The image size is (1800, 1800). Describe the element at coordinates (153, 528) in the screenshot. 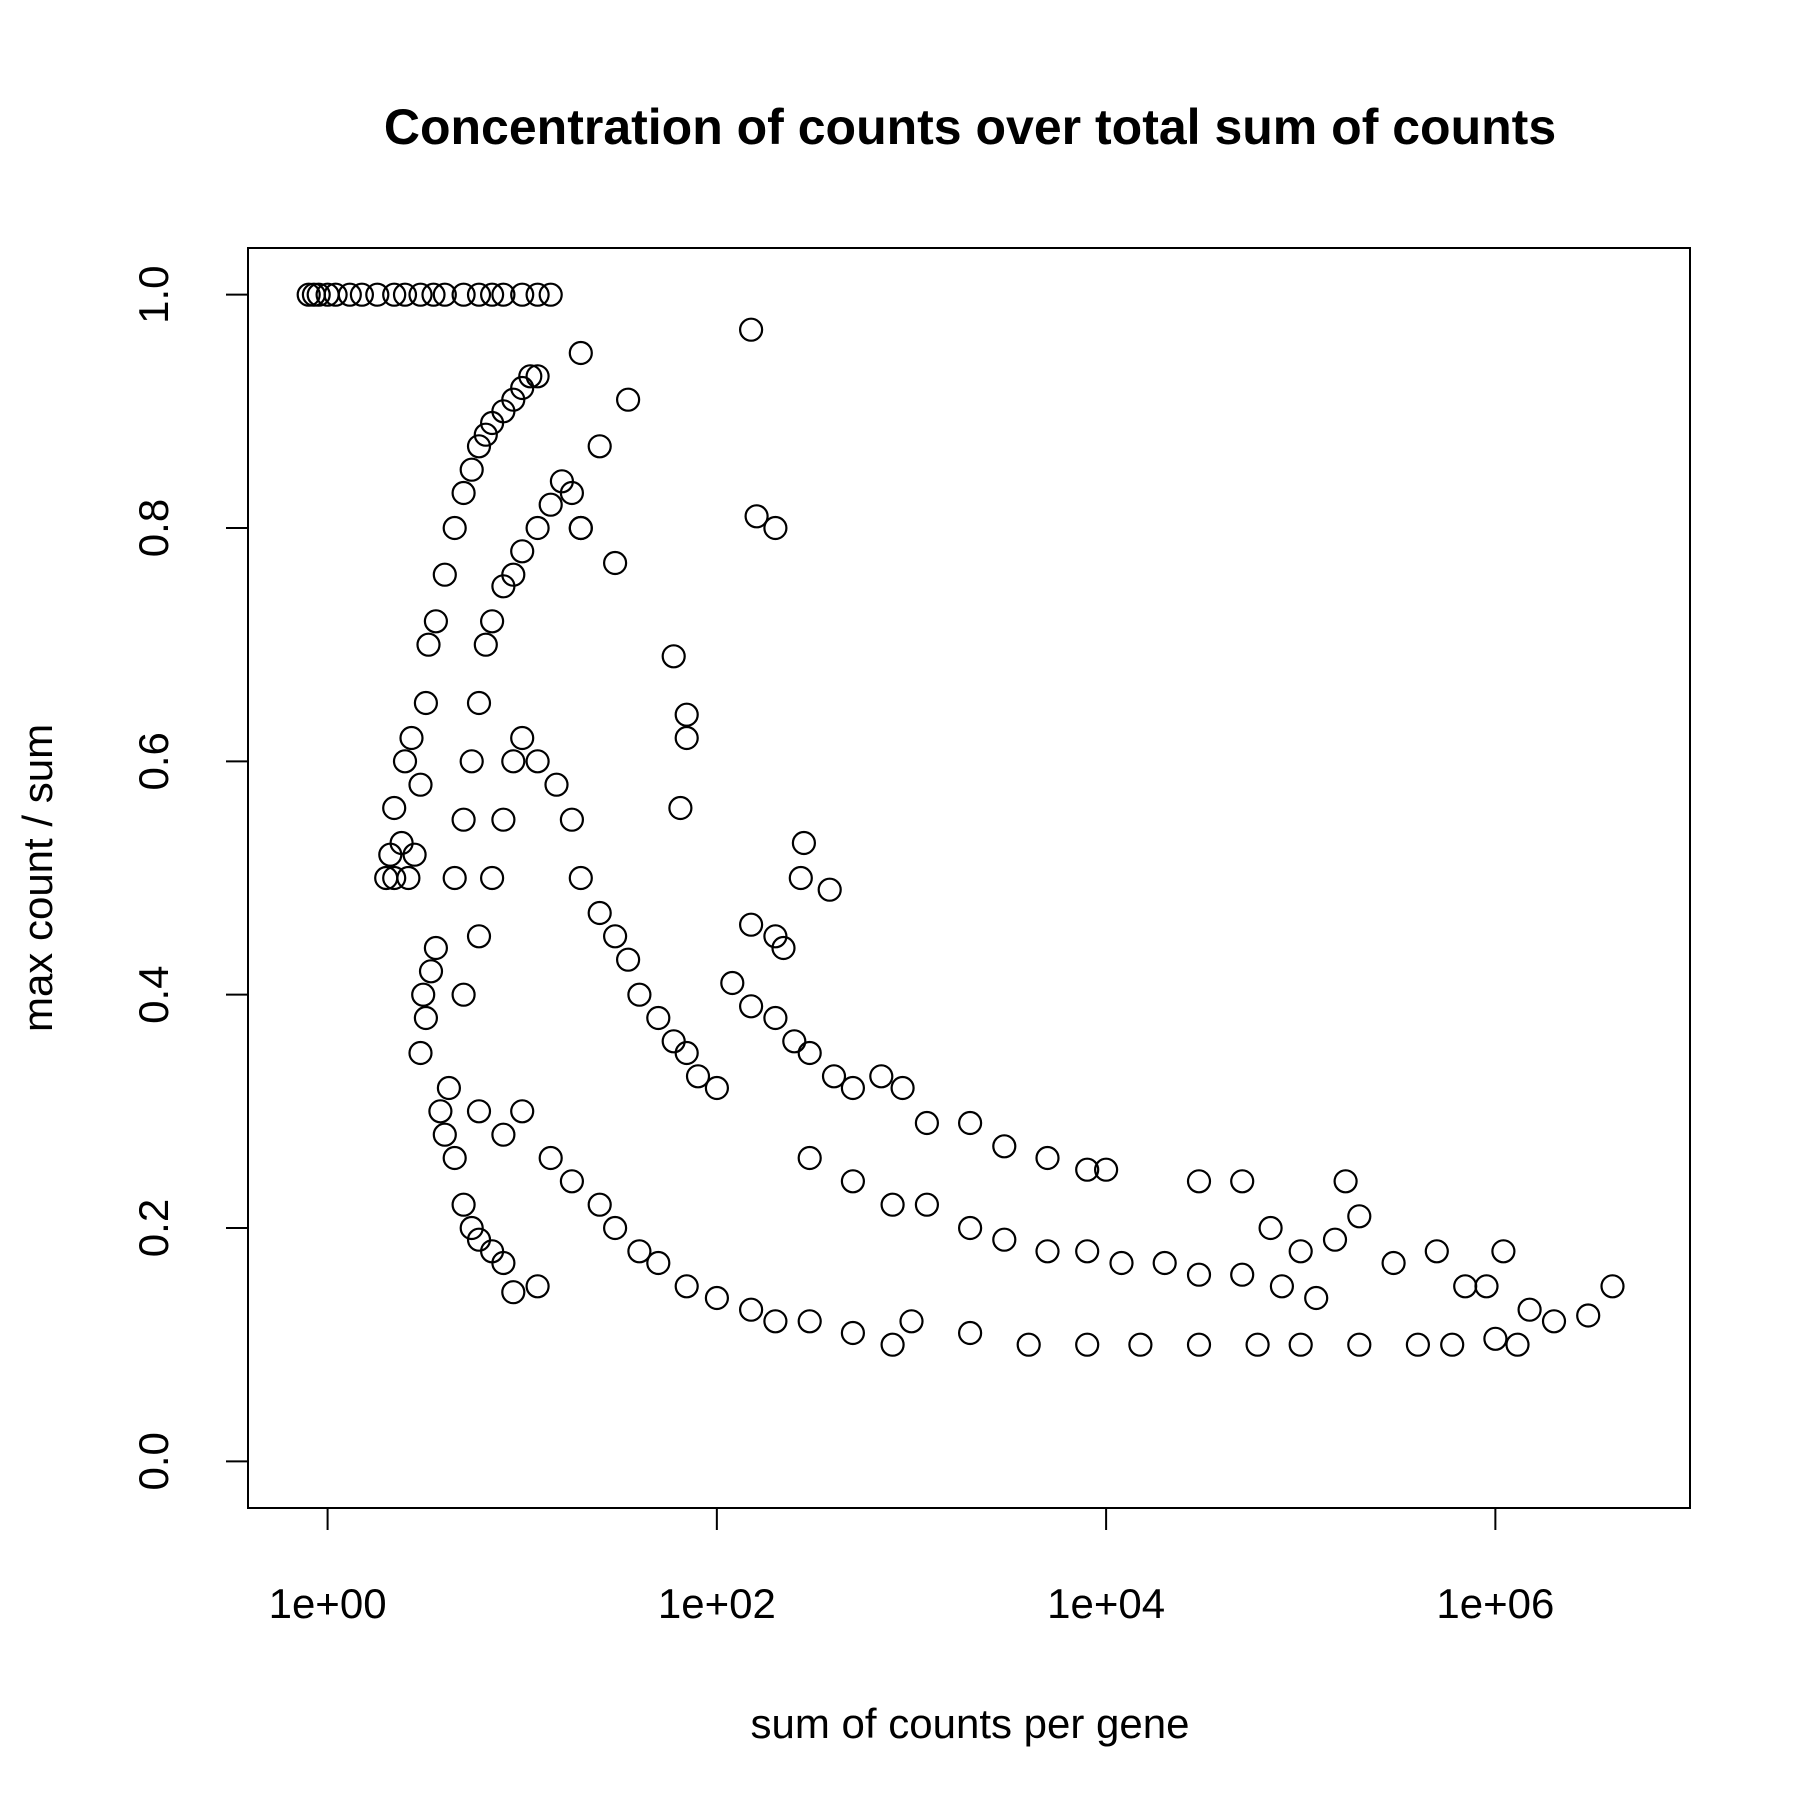

I see `y-tick-label: 0.8` at that location.